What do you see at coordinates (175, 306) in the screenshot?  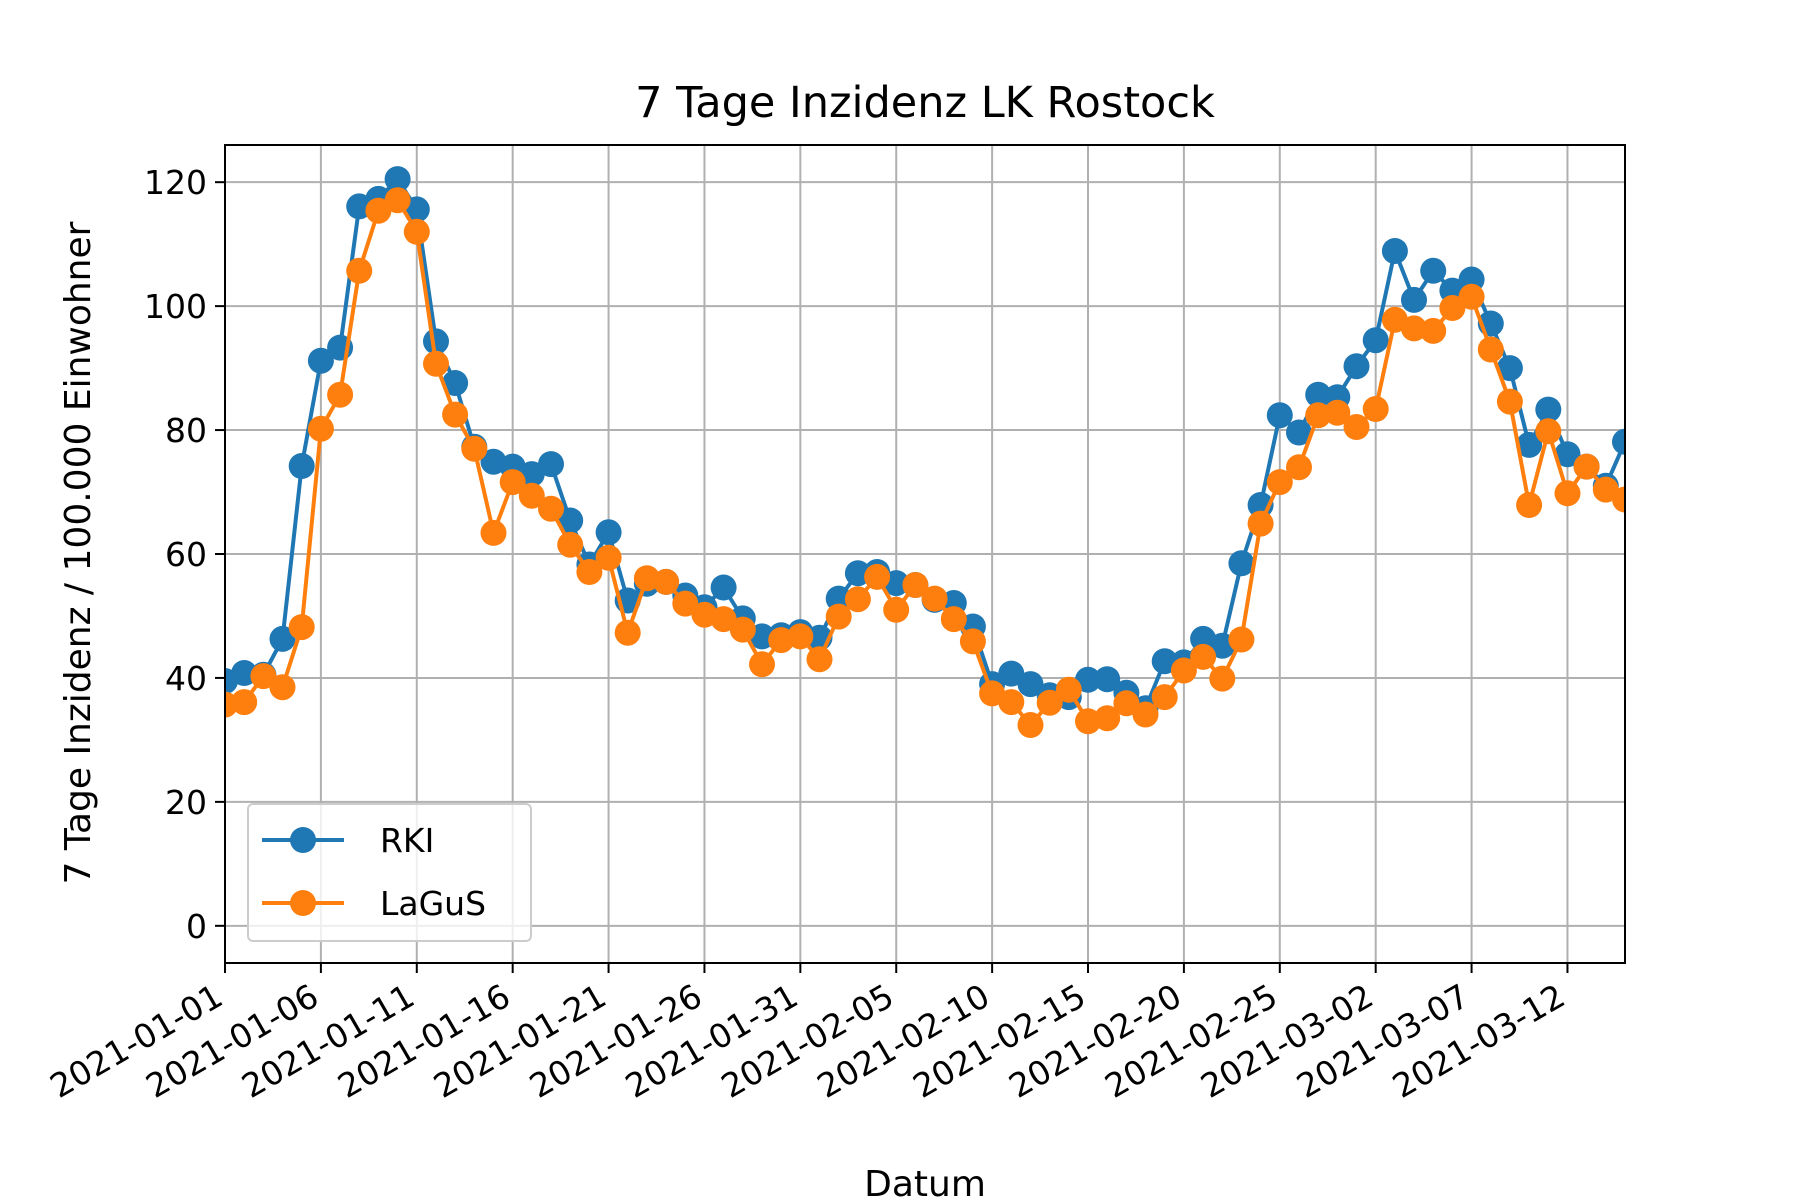 I see `y-tick-label: 100` at bounding box center [175, 306].